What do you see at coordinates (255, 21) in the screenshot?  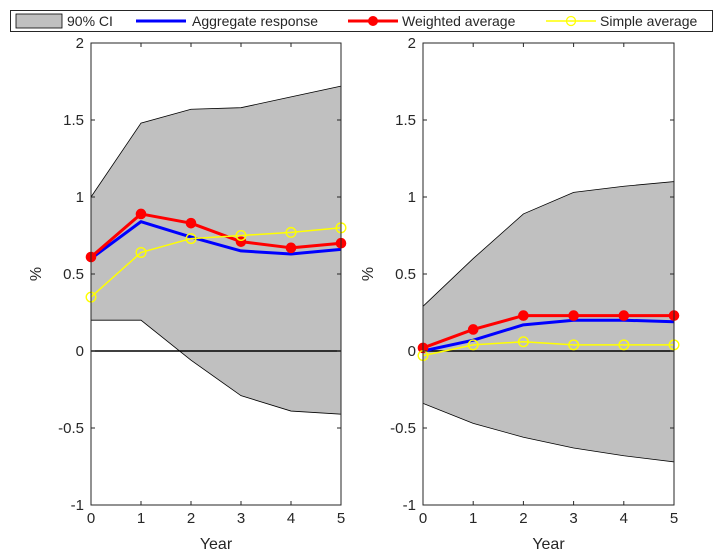 I see `legend-label-aggregate: Aggregate response` at bounding box center [255, 21].